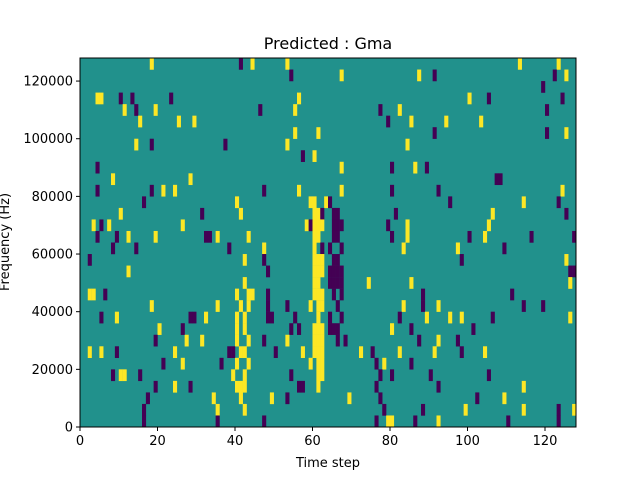  Describe the element at coordinates (316, 438) in the screenshot. I see `x-axis-ticks: 0 20 40 60 80 100 120` at that location.